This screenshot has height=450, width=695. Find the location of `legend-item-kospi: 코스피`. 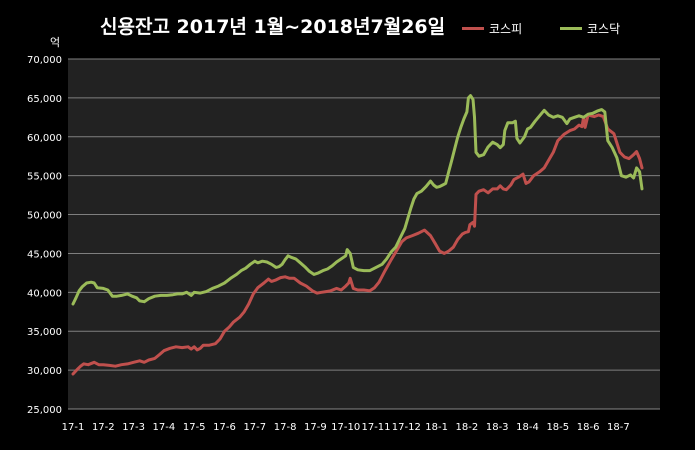

legend-item-kospi: 코스피 is located at coordinates (492, 28).